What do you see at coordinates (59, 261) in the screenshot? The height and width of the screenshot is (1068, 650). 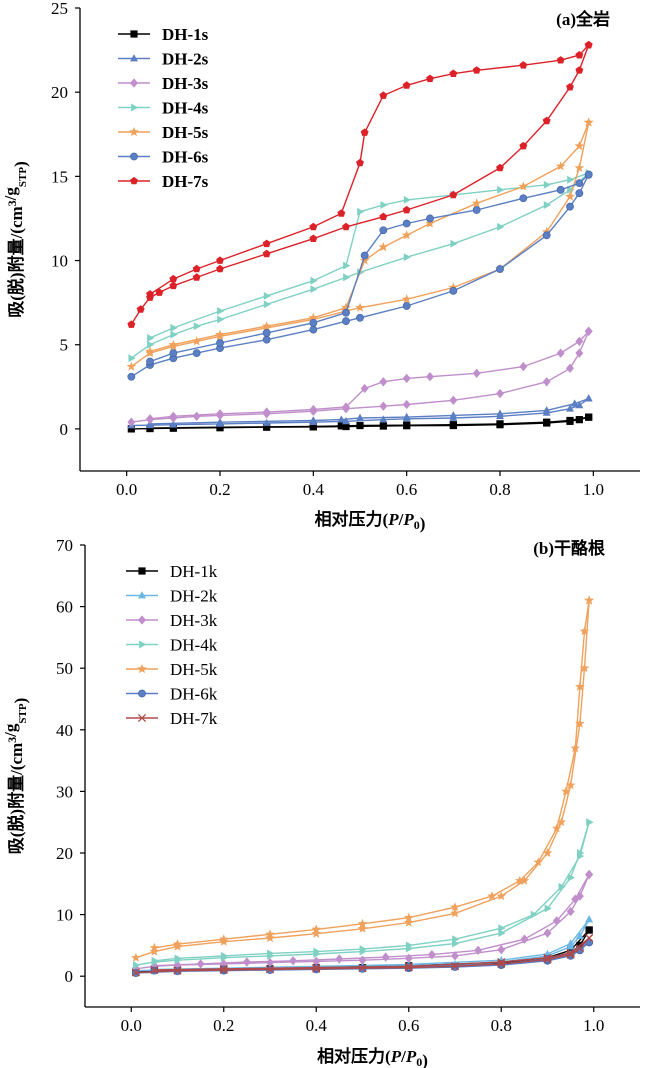 I see `y-tick-label: 10` at bounding box center [59, 261].